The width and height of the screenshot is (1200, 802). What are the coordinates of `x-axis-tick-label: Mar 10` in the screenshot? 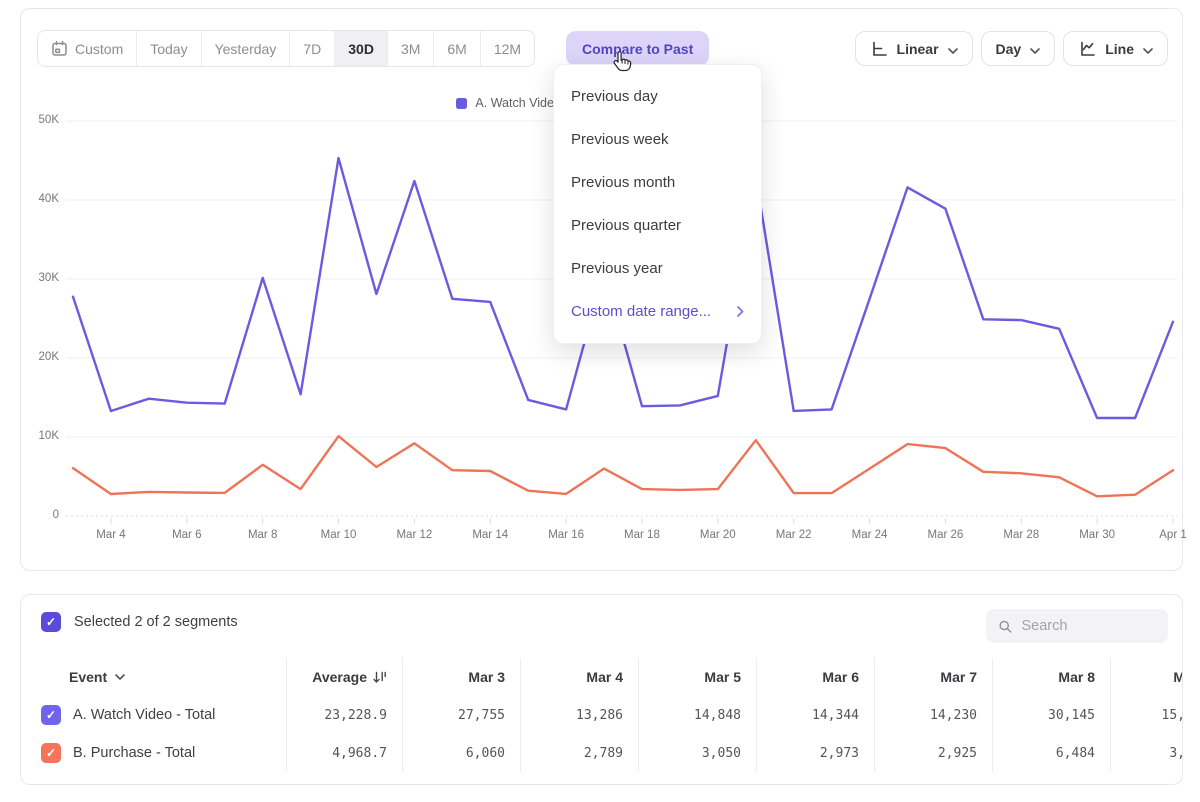 It's located at (338, 535).